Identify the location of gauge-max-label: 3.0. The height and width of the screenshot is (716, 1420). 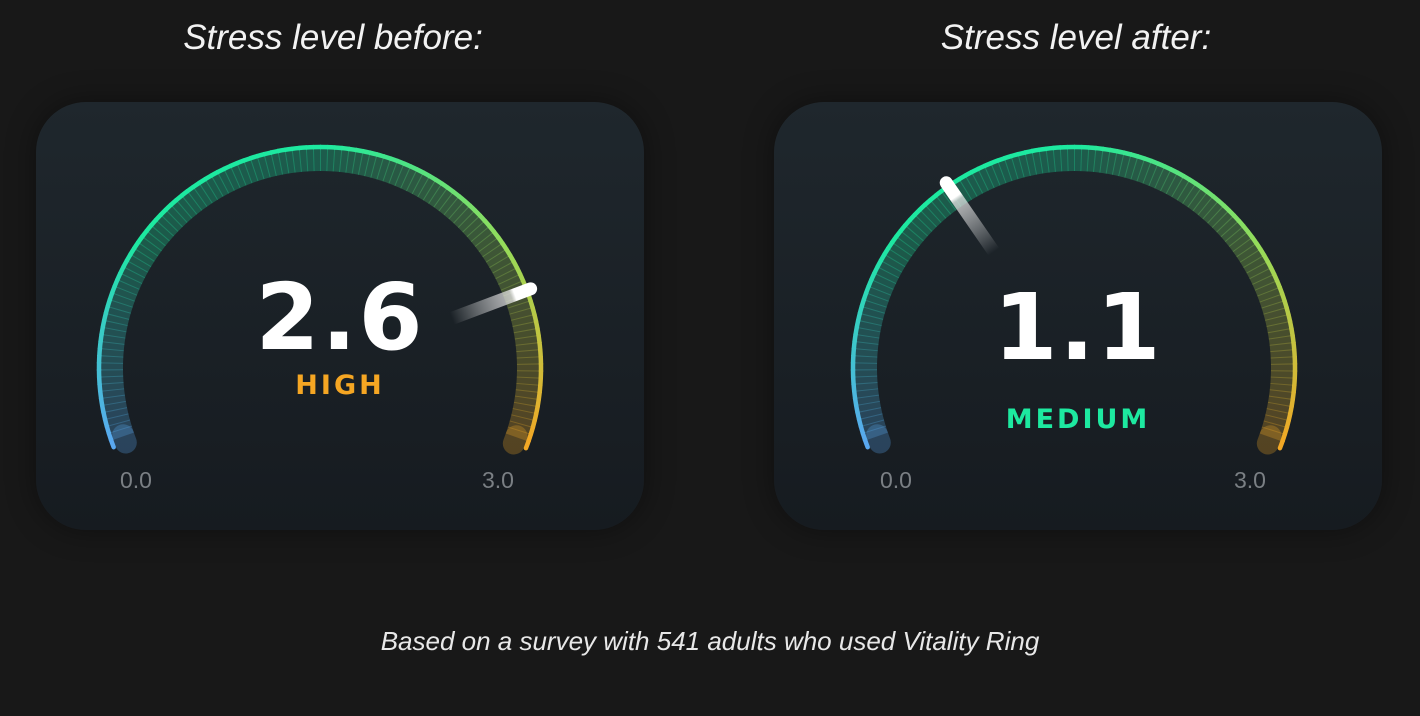
(1250, 480).